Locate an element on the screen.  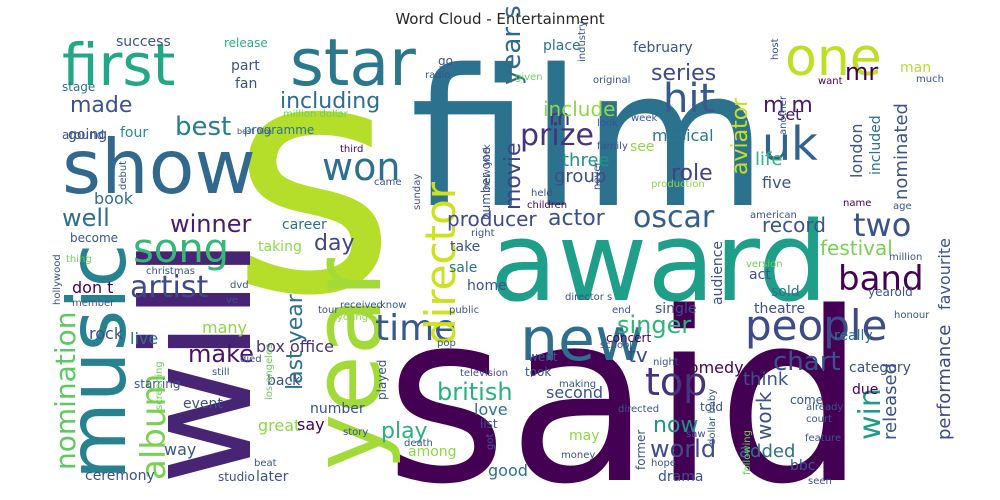
word-box-office: box office is located at coordinates (295, 346).